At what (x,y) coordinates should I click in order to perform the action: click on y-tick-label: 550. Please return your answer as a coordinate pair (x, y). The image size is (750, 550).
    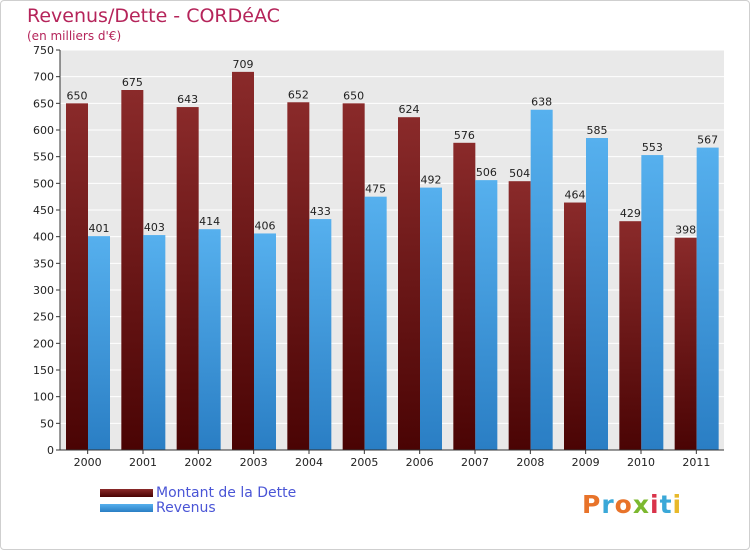
    Looking at the image, I should click on (43, 157).